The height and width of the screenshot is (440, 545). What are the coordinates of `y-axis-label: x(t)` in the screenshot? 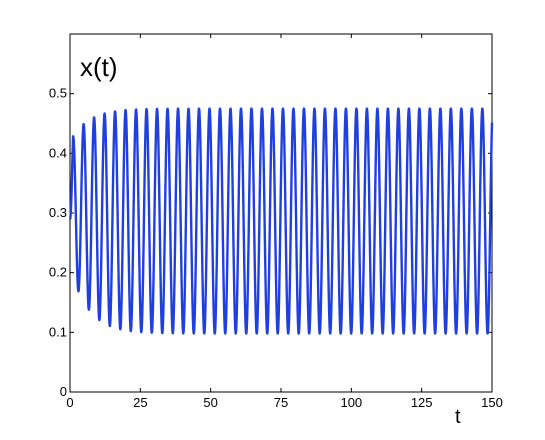 It's located at (99, 67).